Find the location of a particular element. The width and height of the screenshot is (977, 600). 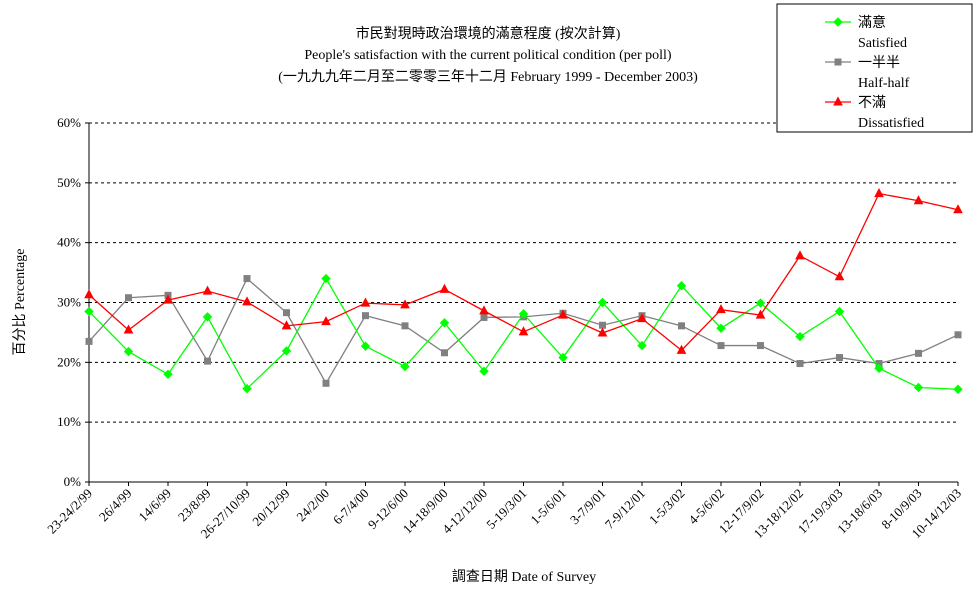

x-tick-label: 7-9/12/01 is located at coordinates (625, 509).